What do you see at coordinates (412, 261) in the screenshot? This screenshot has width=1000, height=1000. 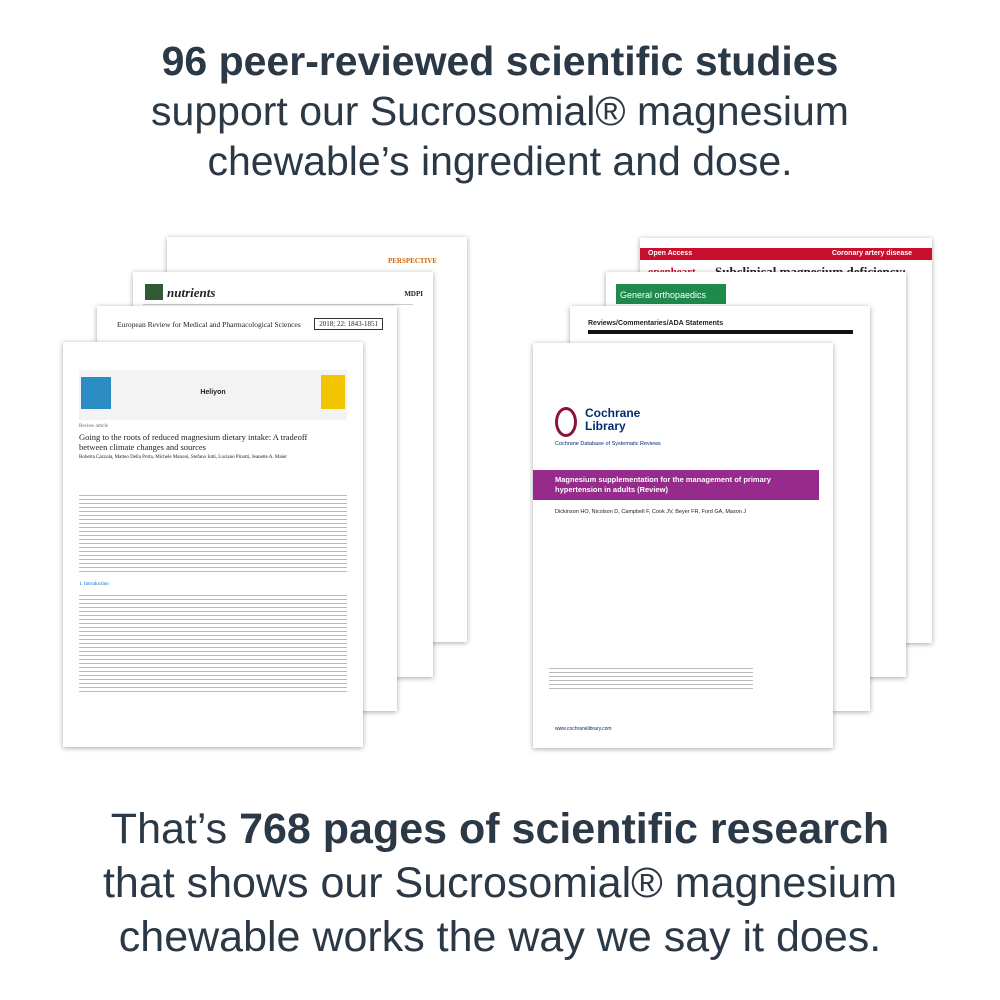 I see `paper-label: PERSPECTIVE` at bounding box center [412, 261].